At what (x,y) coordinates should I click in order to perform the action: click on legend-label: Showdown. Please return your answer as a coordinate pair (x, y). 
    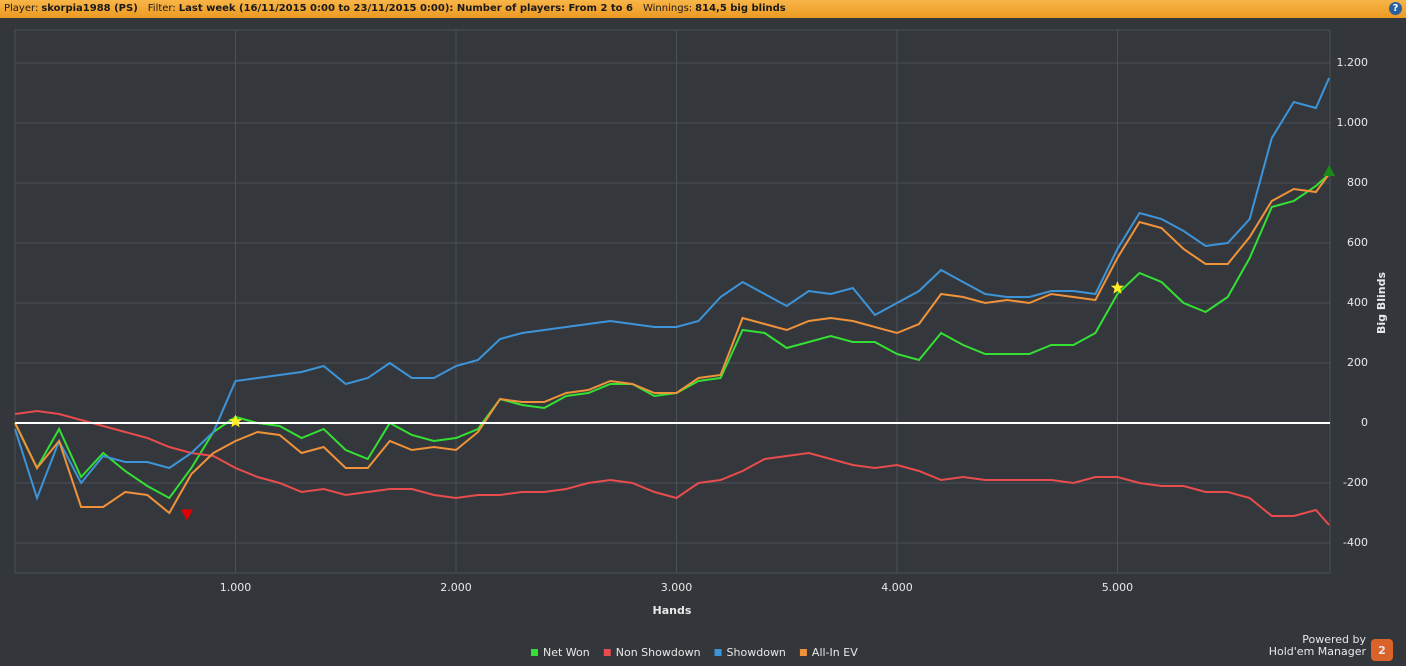
    Looking at the image, I should click on (756, 652).